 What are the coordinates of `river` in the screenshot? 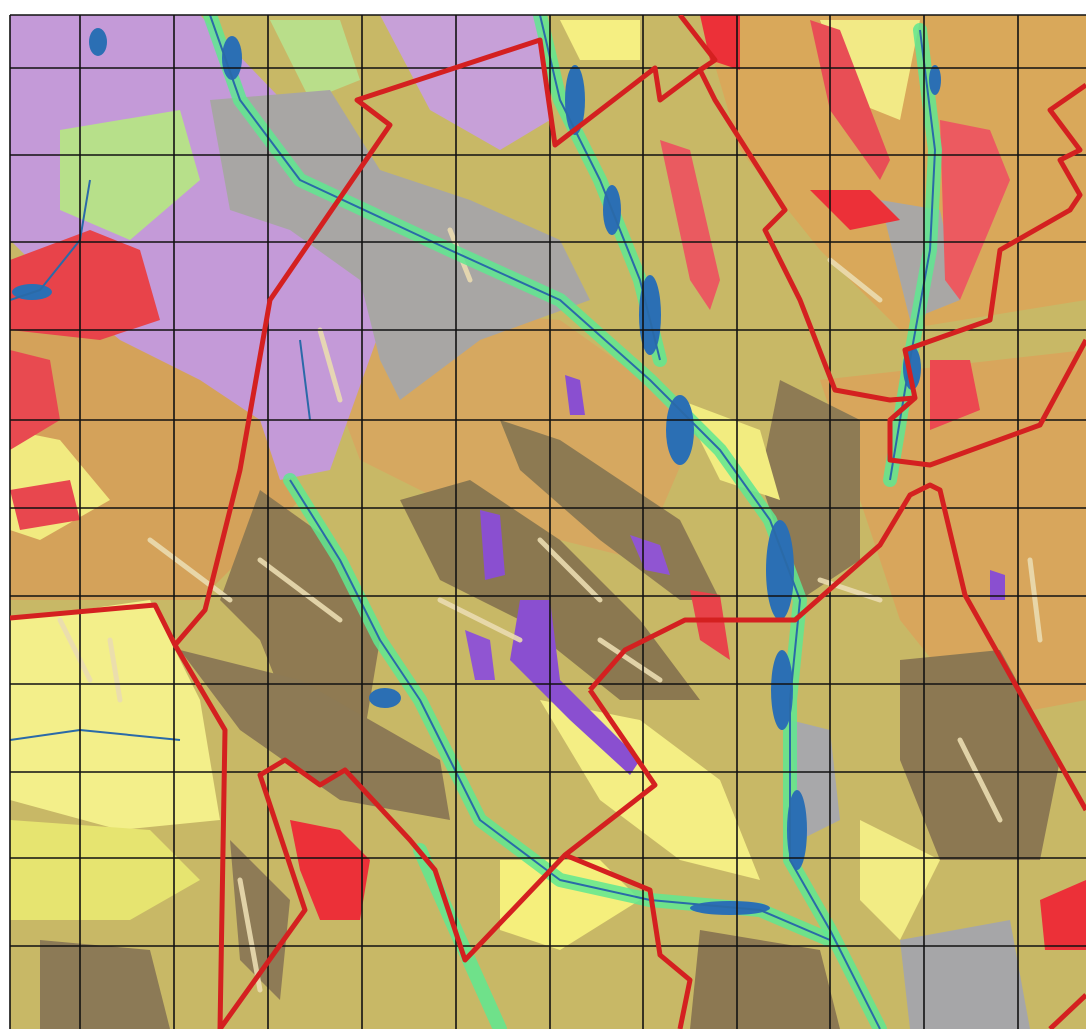 It's located at (600, 188).